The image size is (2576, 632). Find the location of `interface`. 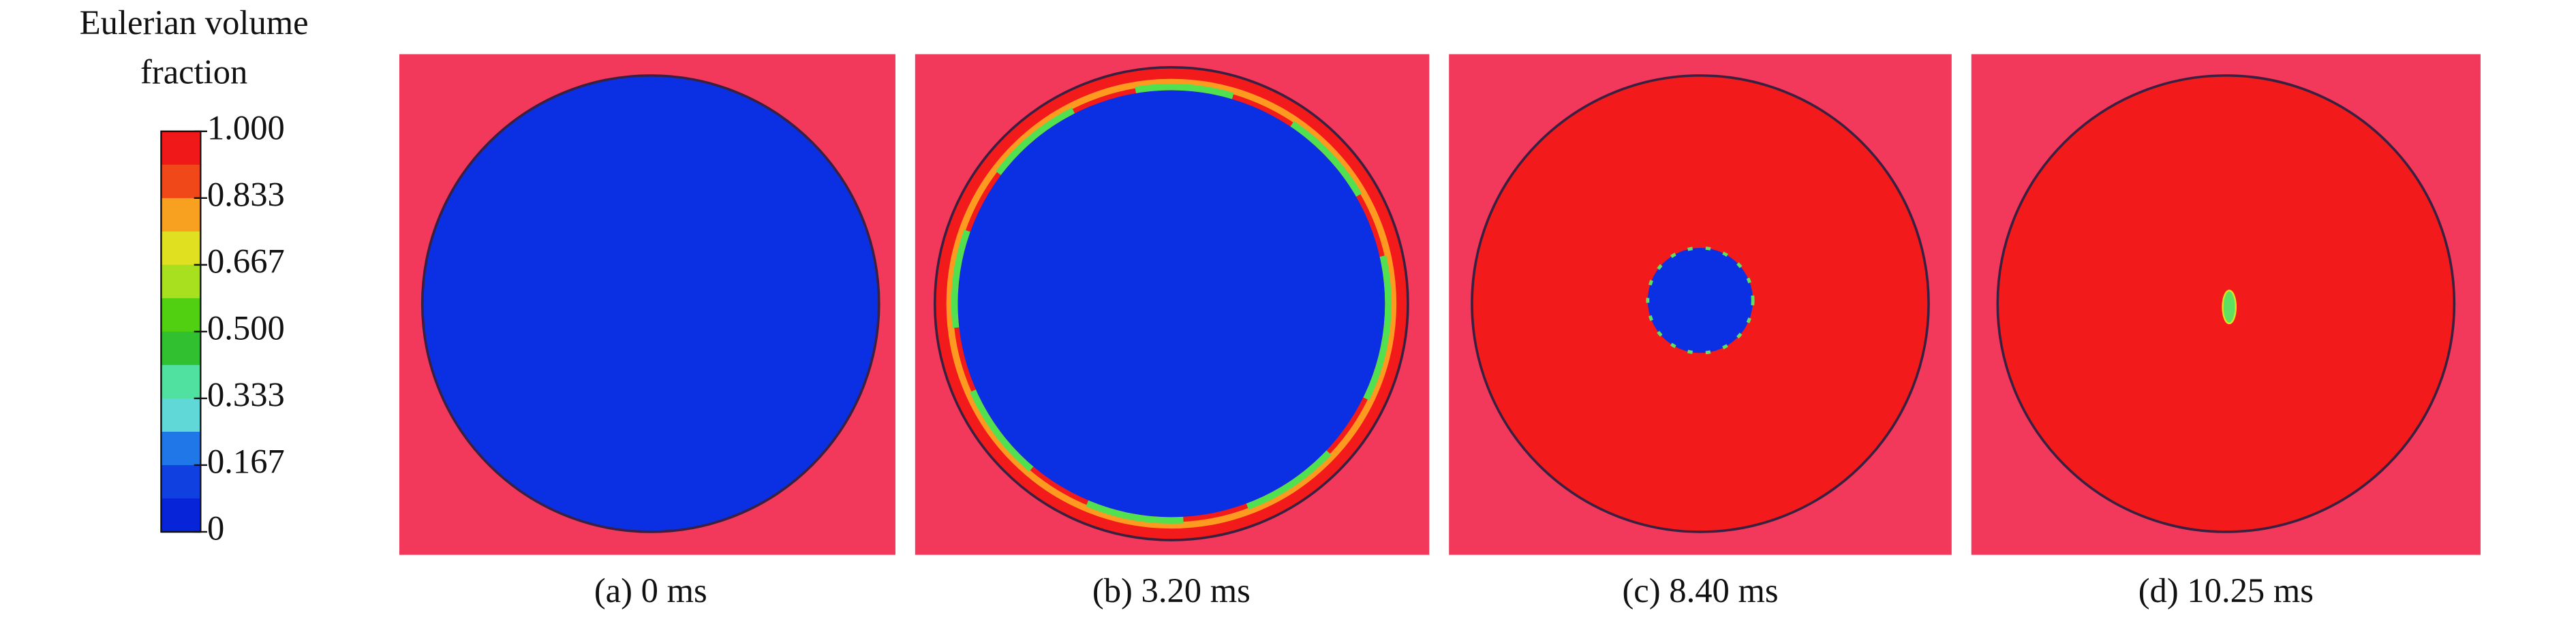

interface is located at coordinates (1171, 303).